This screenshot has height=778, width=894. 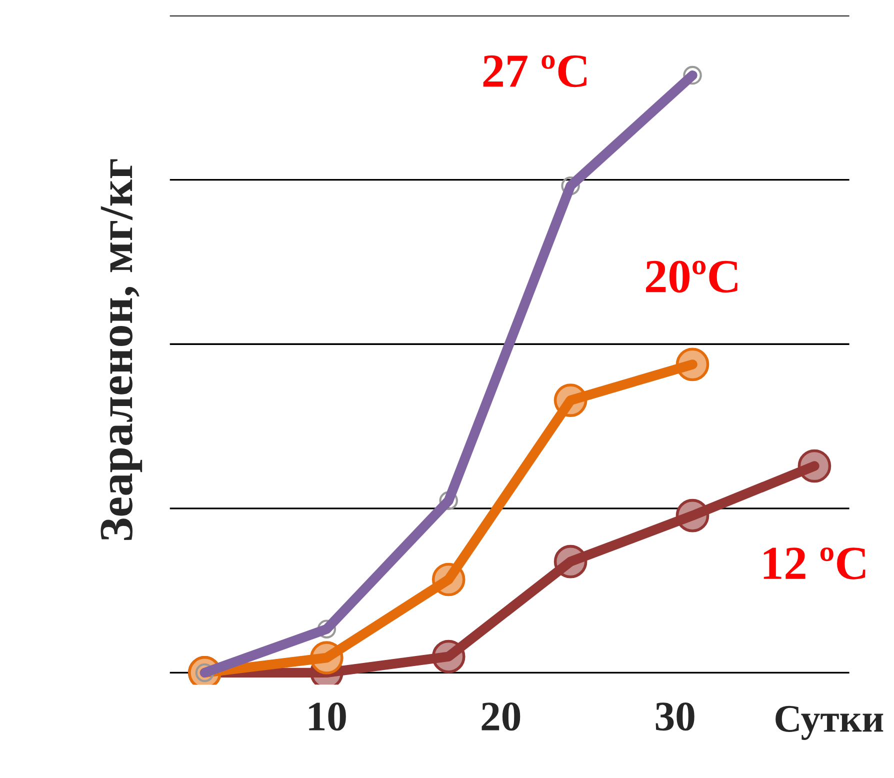 What do you see at coordinates (815, 564) in the screenshot?
I see `series-label: 12 ºC` at bounding box center [815, 564].